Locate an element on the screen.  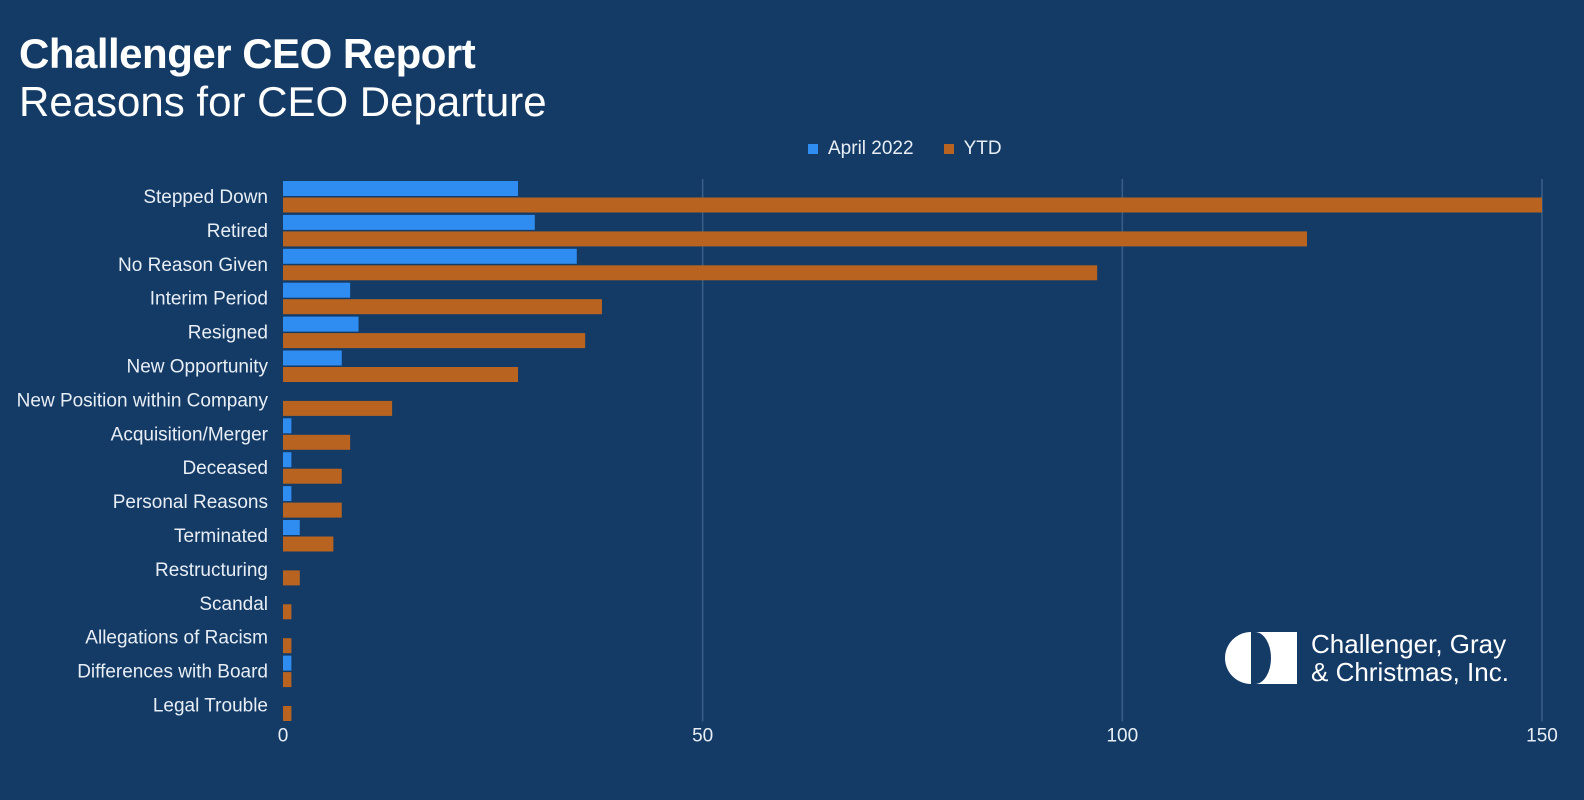
legend: April 2022 YTD is located at coordinates (905, 149).